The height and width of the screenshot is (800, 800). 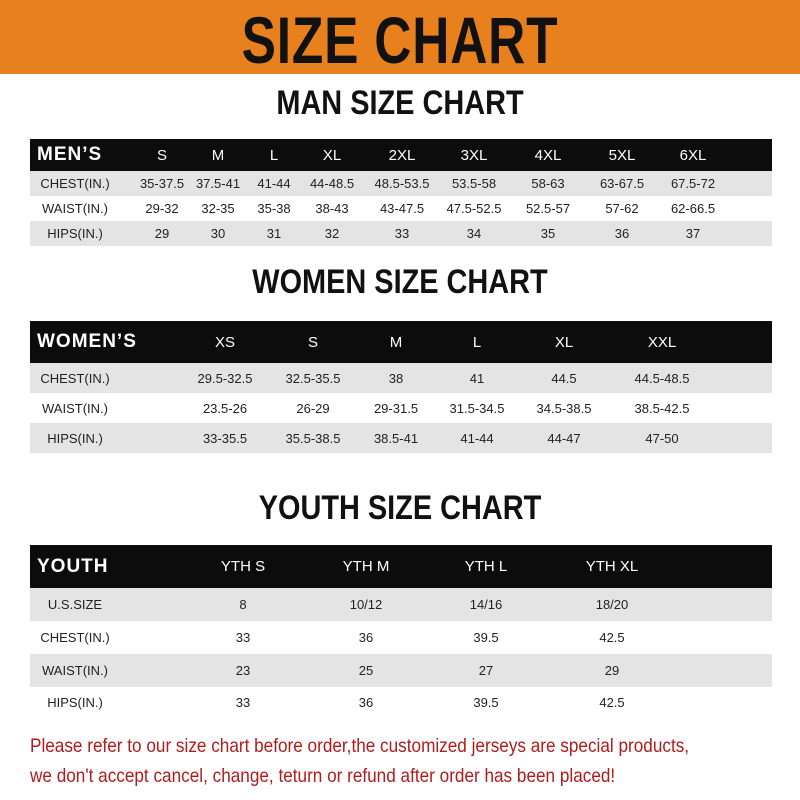 I want to click on cell-value: 6XL, so click(x=693, y=155).